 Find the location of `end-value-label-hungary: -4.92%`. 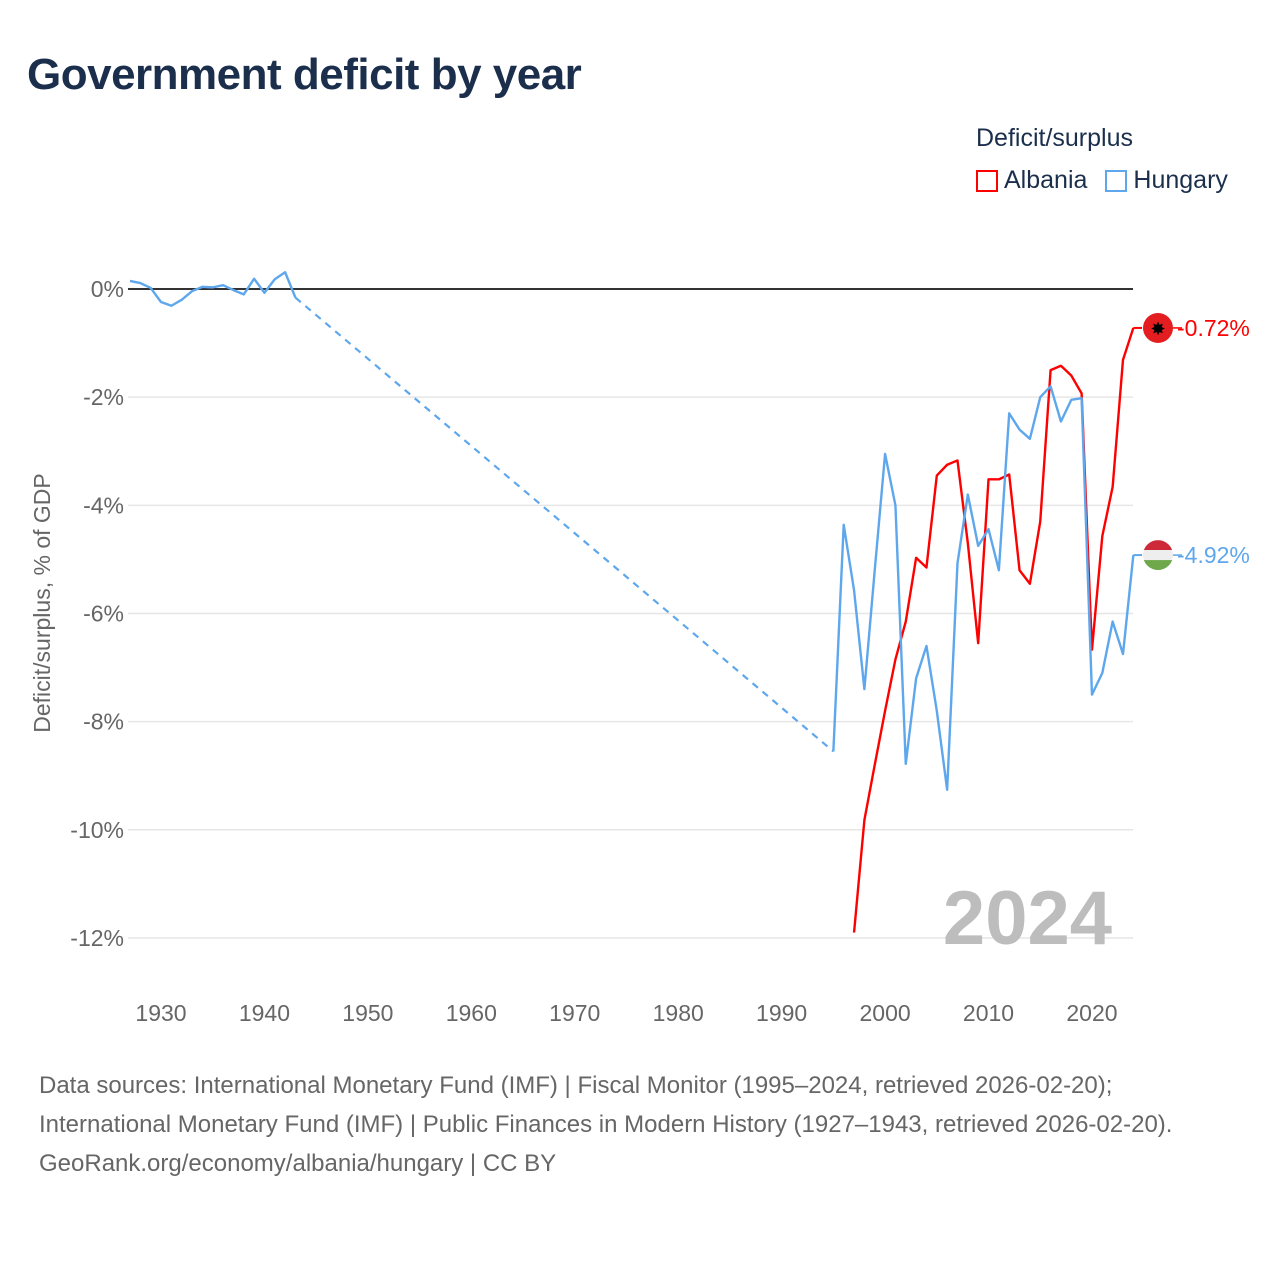

end-value-label-hungary: -4.92% is located at coordinates (1213, 555).